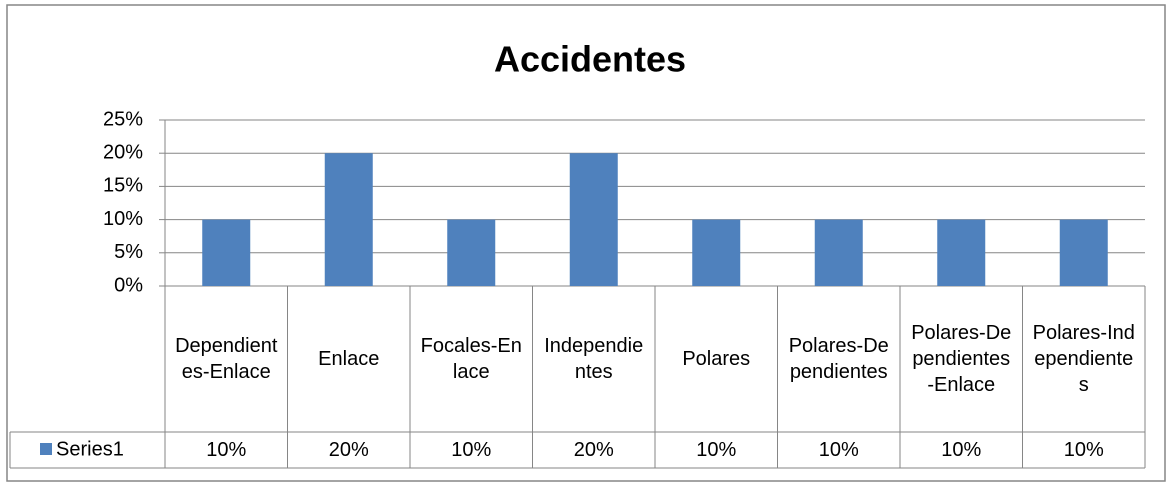 Image resolution: width=1172 pixels, height=486 pixels. What do you see at coordinates (594, 359) in the screenshot?
I see `x-tick-label: Independientes` at bounding box center [594, 359].